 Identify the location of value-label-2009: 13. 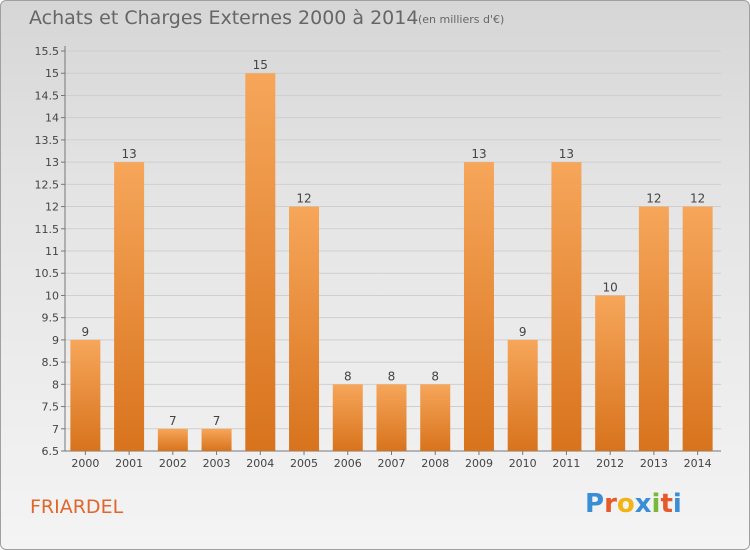
(478, 154).